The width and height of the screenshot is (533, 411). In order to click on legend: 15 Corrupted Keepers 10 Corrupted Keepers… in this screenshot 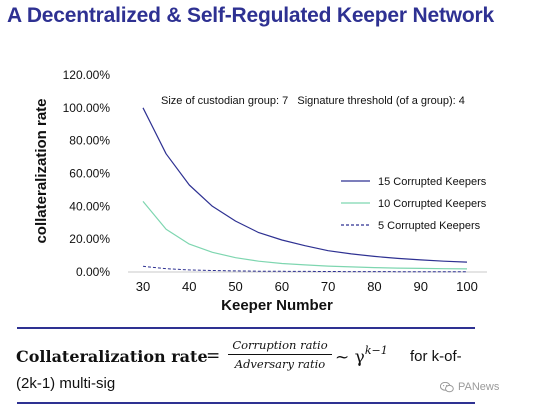, I will do `click(414, 204)`.